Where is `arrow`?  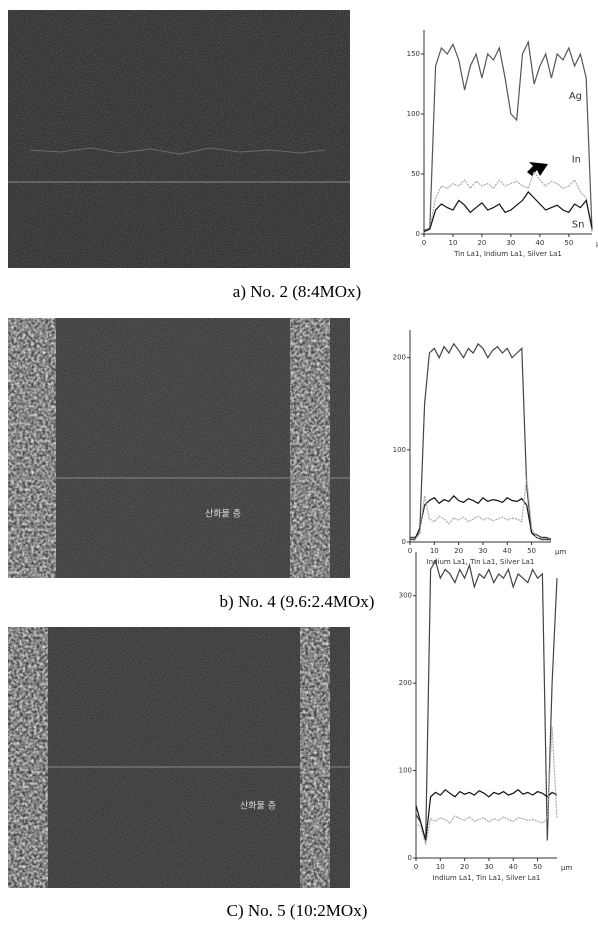
arrow is located at coordinates (537, 169).